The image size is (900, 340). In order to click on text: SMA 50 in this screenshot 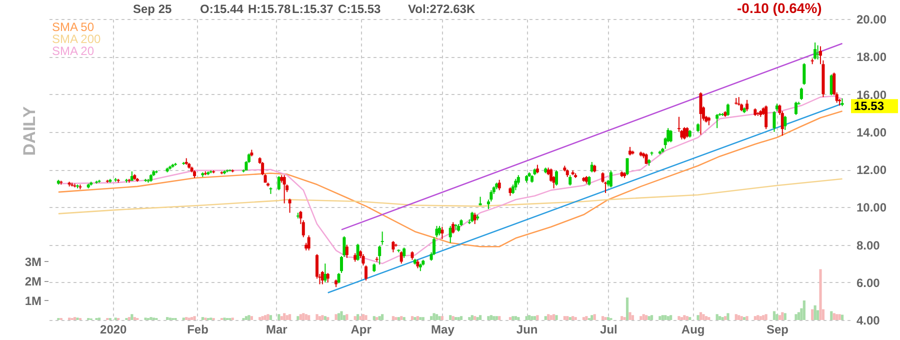, I will do `click(73, 27)`.